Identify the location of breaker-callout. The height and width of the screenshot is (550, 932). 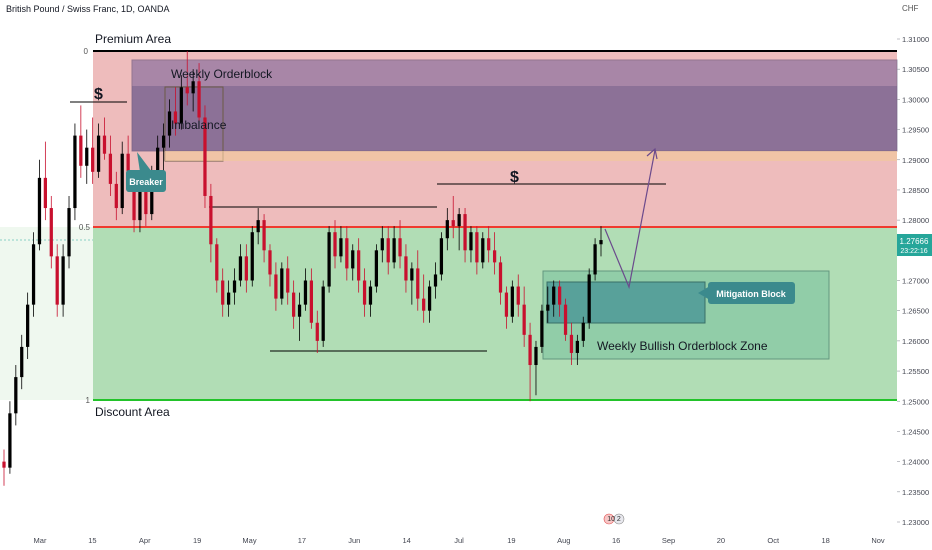
(146, 181).